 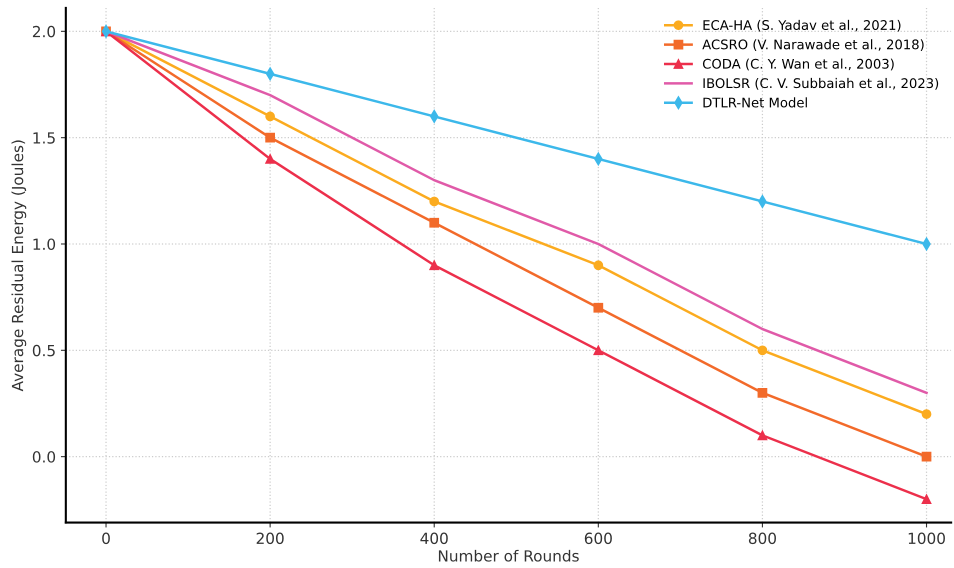 I want to click on y-tick-label: 2.0, so click(x=44, y=32).